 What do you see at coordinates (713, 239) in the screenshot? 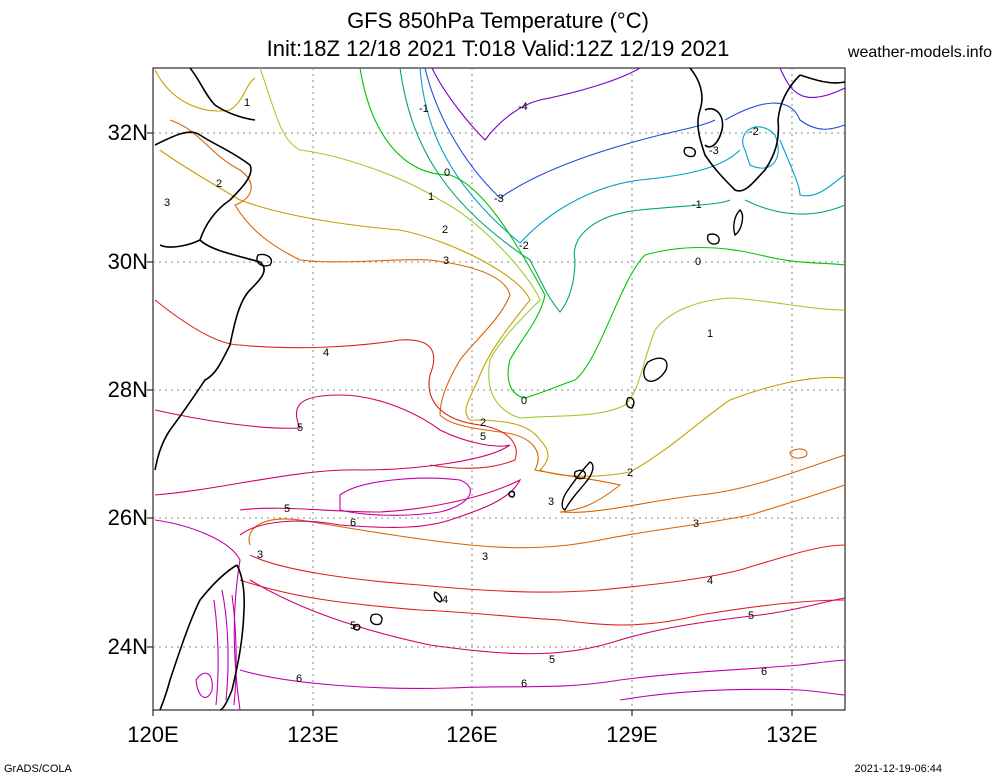
I see `island-yakushima` at bounding box center [713, 239].